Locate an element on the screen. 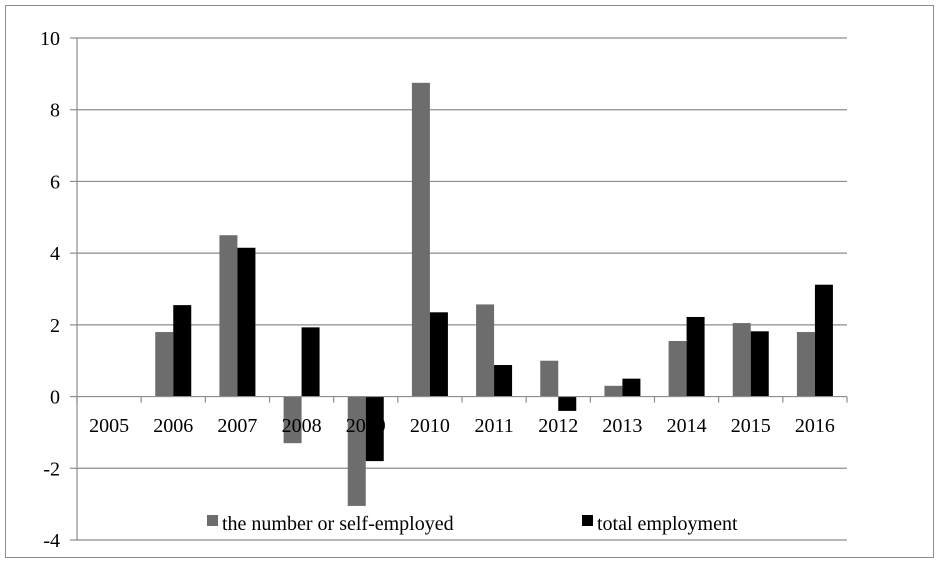 The image size is (943, 565). bar-self-employed-2011 is located at coordinates (485, 350).